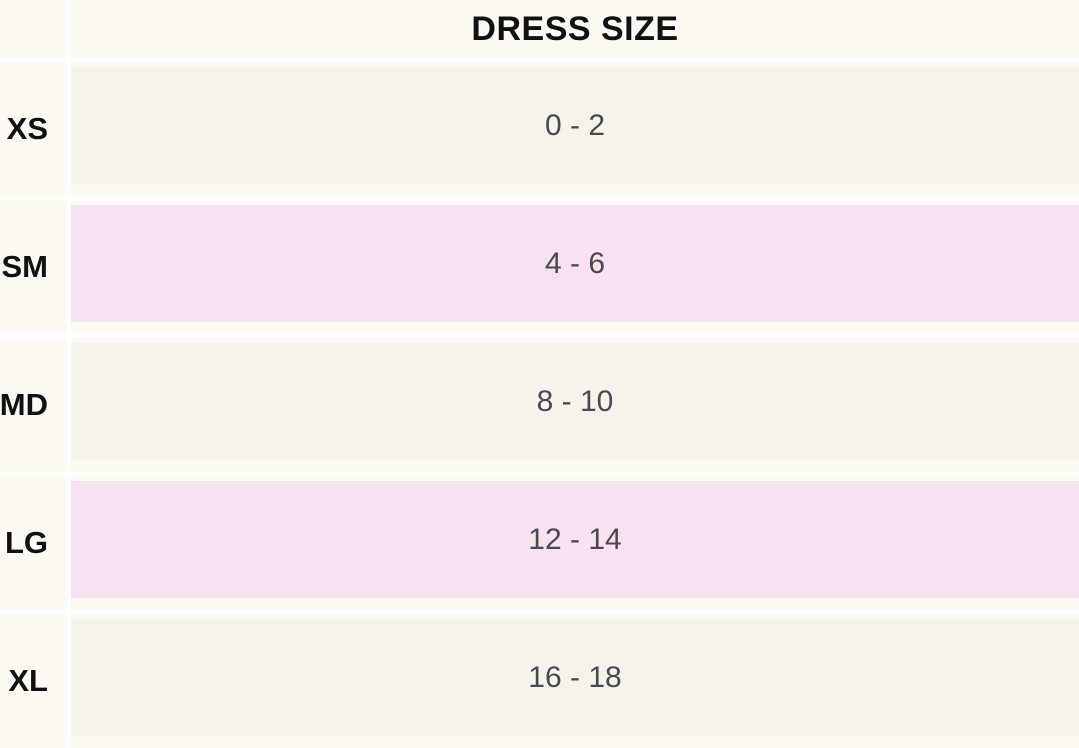  Describe the element at coordinates (33, 267) in the screenshot. I see `size-label: SM` at that location.